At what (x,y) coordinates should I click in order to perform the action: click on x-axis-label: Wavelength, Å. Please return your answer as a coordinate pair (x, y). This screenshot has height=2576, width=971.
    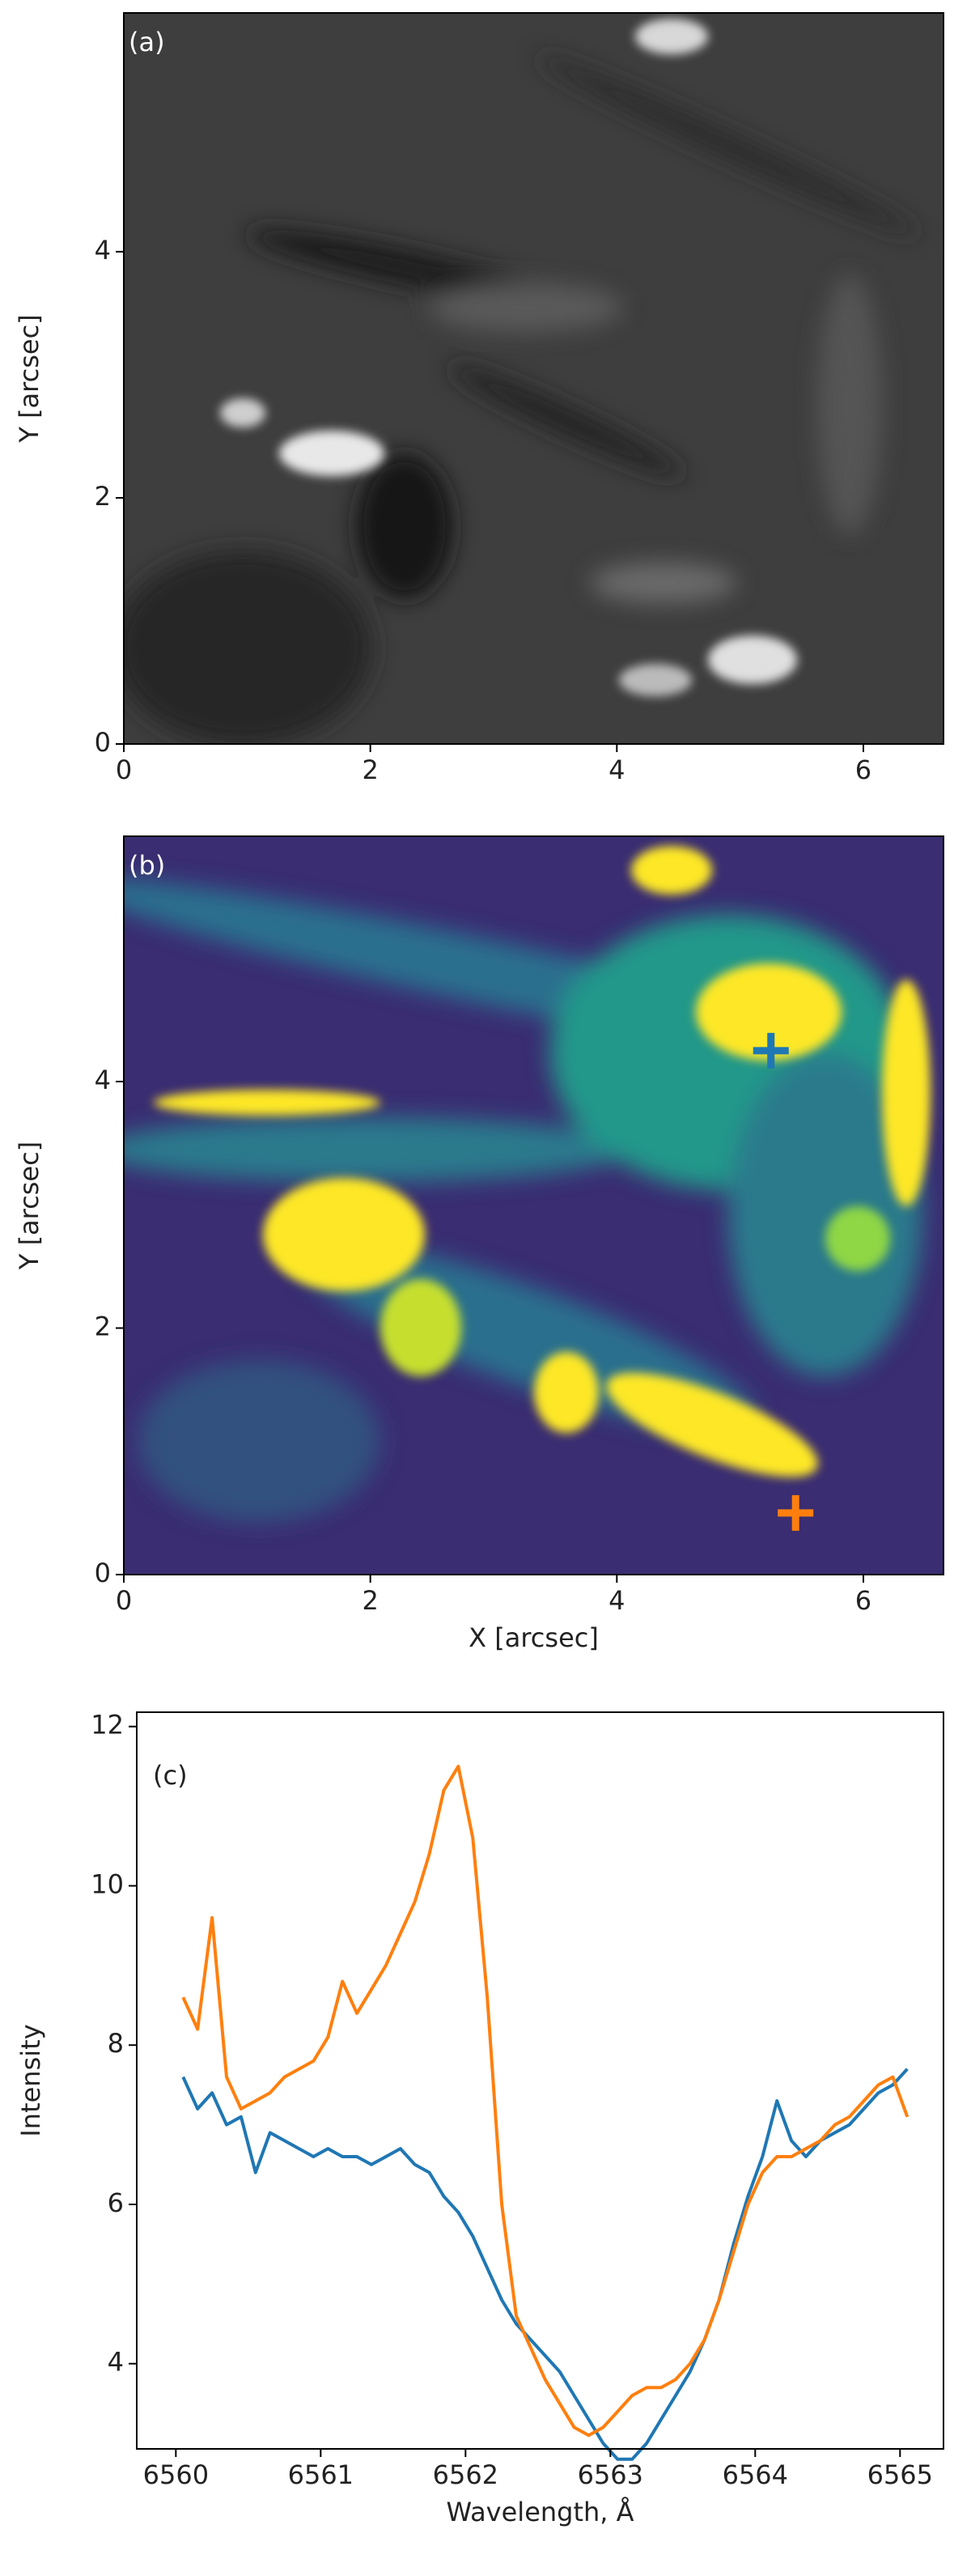
    Looking at the image, I should click on (540, 2512).